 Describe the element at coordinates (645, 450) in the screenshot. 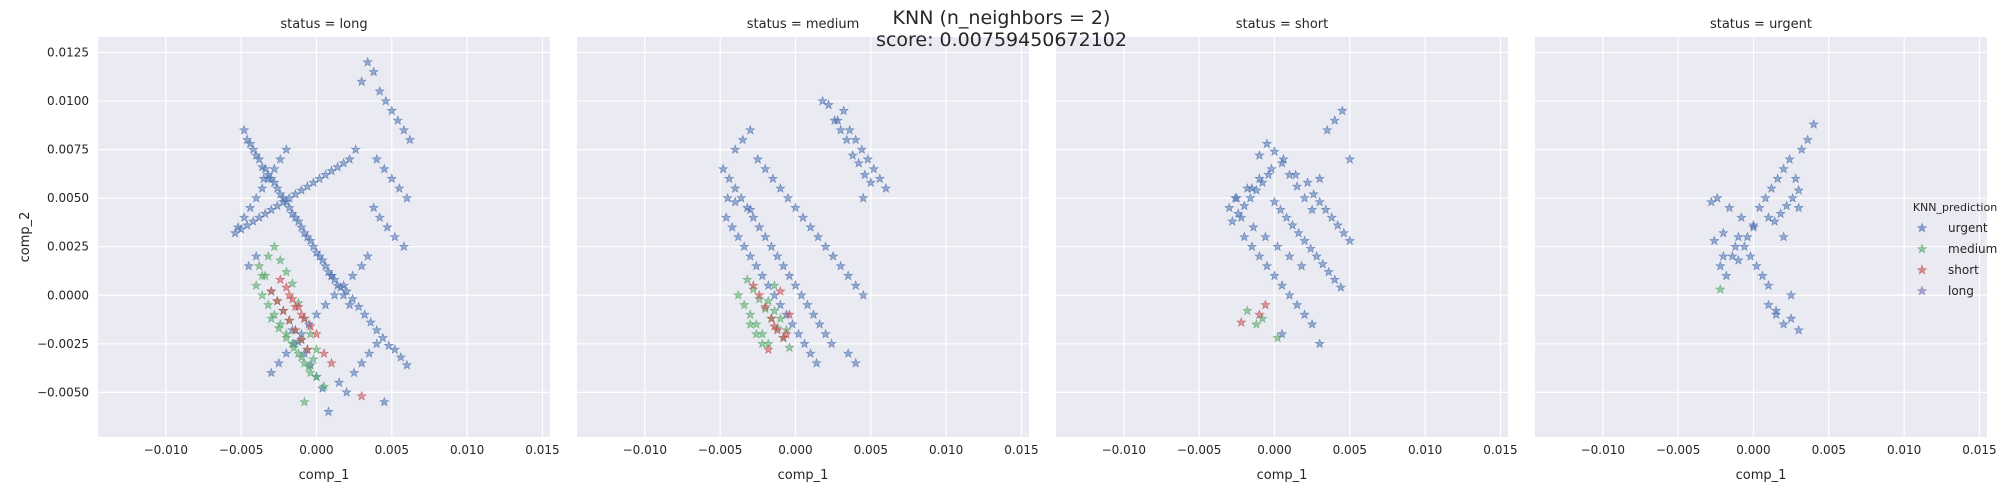

I see `x-tick-label: −0.010` at that location.